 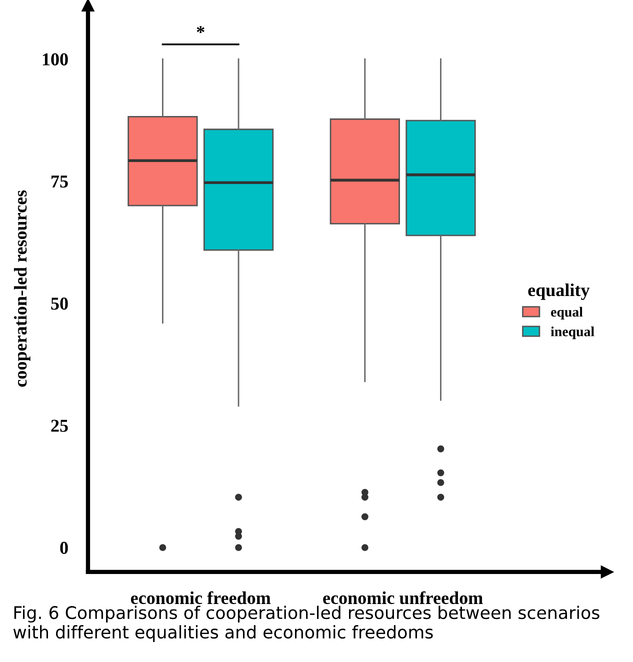 What do you see at coordinates (200, 597) in the screenshot?
I see `x-tick-label: economic freedom` at bounding box center [200, 597].